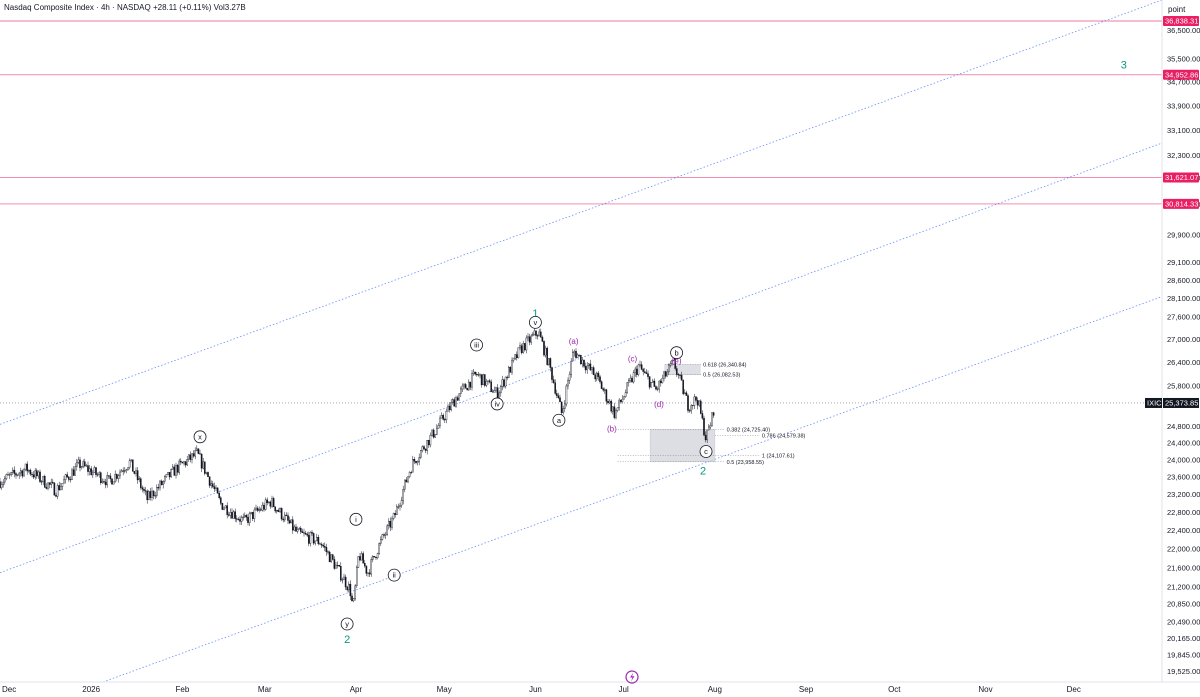 The image size is (1200, 697). What do you see at coordinates (347, 624) in the screenshot?
I see `wave-label-circle: y` at bounding box center [347, 624].